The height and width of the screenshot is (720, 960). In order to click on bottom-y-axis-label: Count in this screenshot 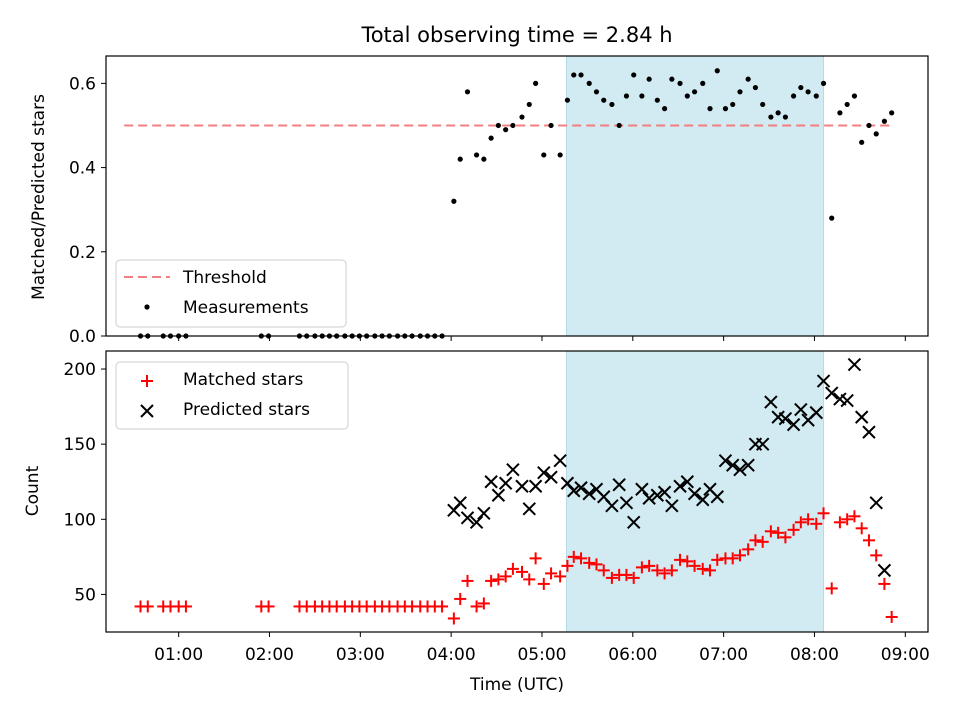, I will do `click(33, 490)`.